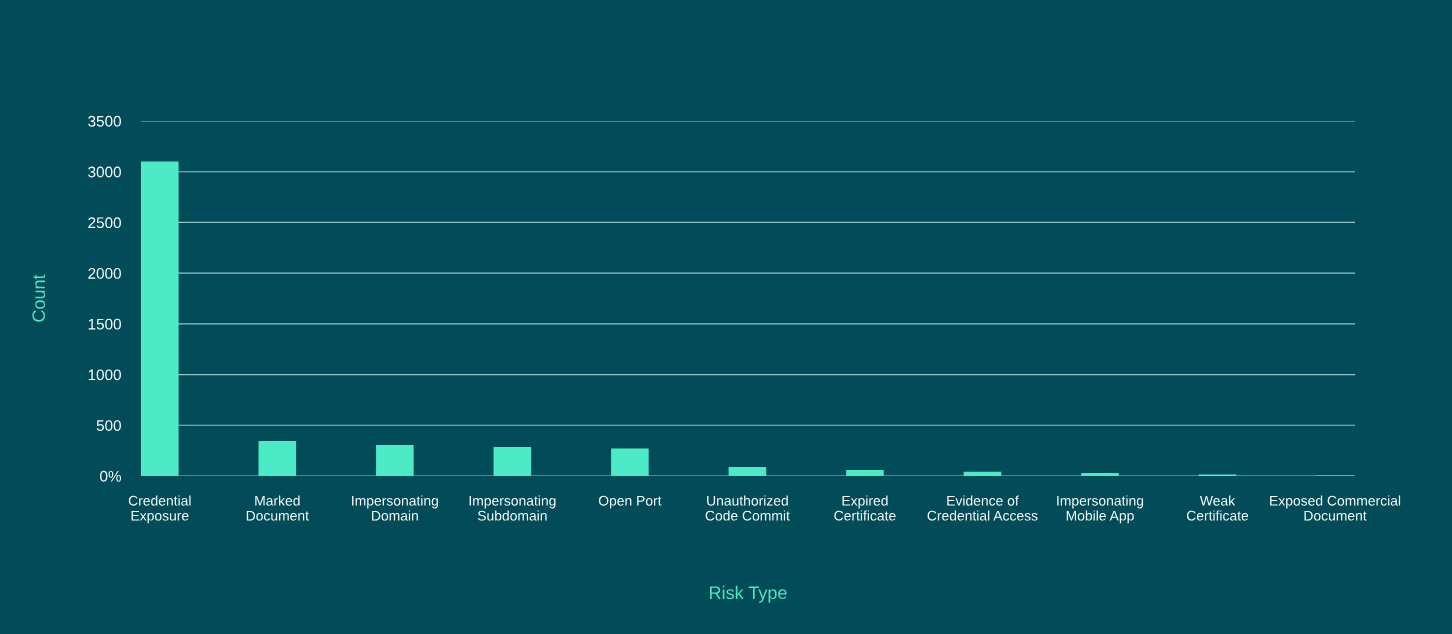 Image resolution: width=1452 pixels, height=634 pixels. What do you see at coordinates (747, 508) in the screenshot?
I see `x-tick-label: Unauthorized Code Commit` at bounding box center [747, 508].